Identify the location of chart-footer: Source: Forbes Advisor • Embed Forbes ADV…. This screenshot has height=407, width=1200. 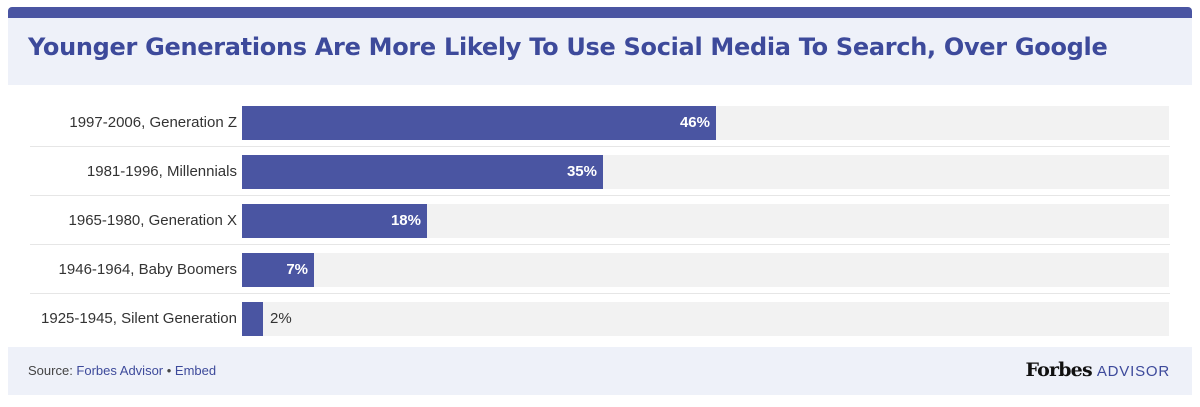
(600, 371).